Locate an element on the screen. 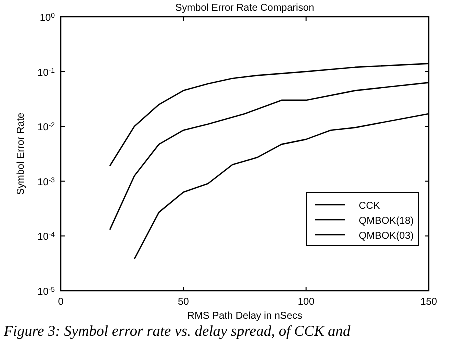 The height and width of the screenshot is (340, 474). x-tick-label: 100 is located at coordinates (307, 302).